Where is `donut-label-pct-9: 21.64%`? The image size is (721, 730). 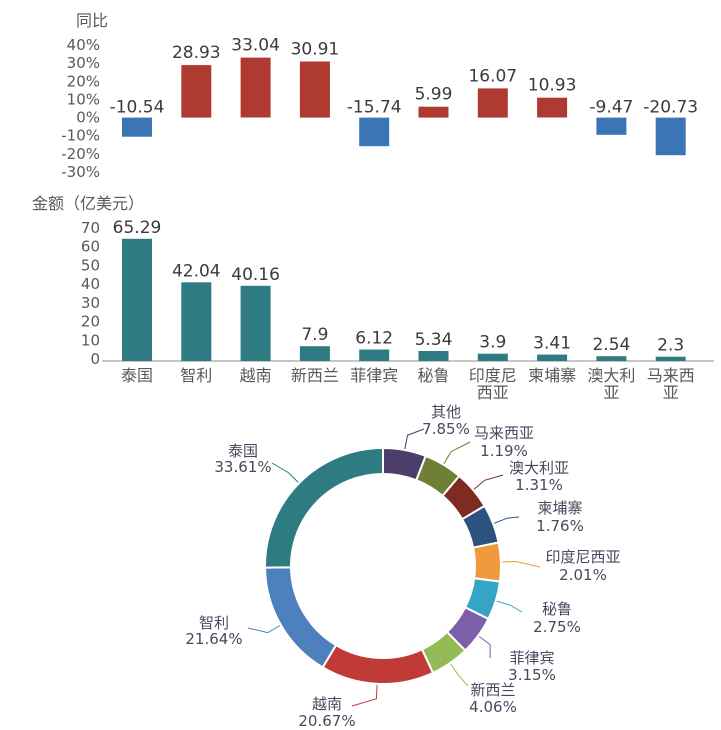 donut-label-pct-9: 21.64% is located at coordinates (213, 639).